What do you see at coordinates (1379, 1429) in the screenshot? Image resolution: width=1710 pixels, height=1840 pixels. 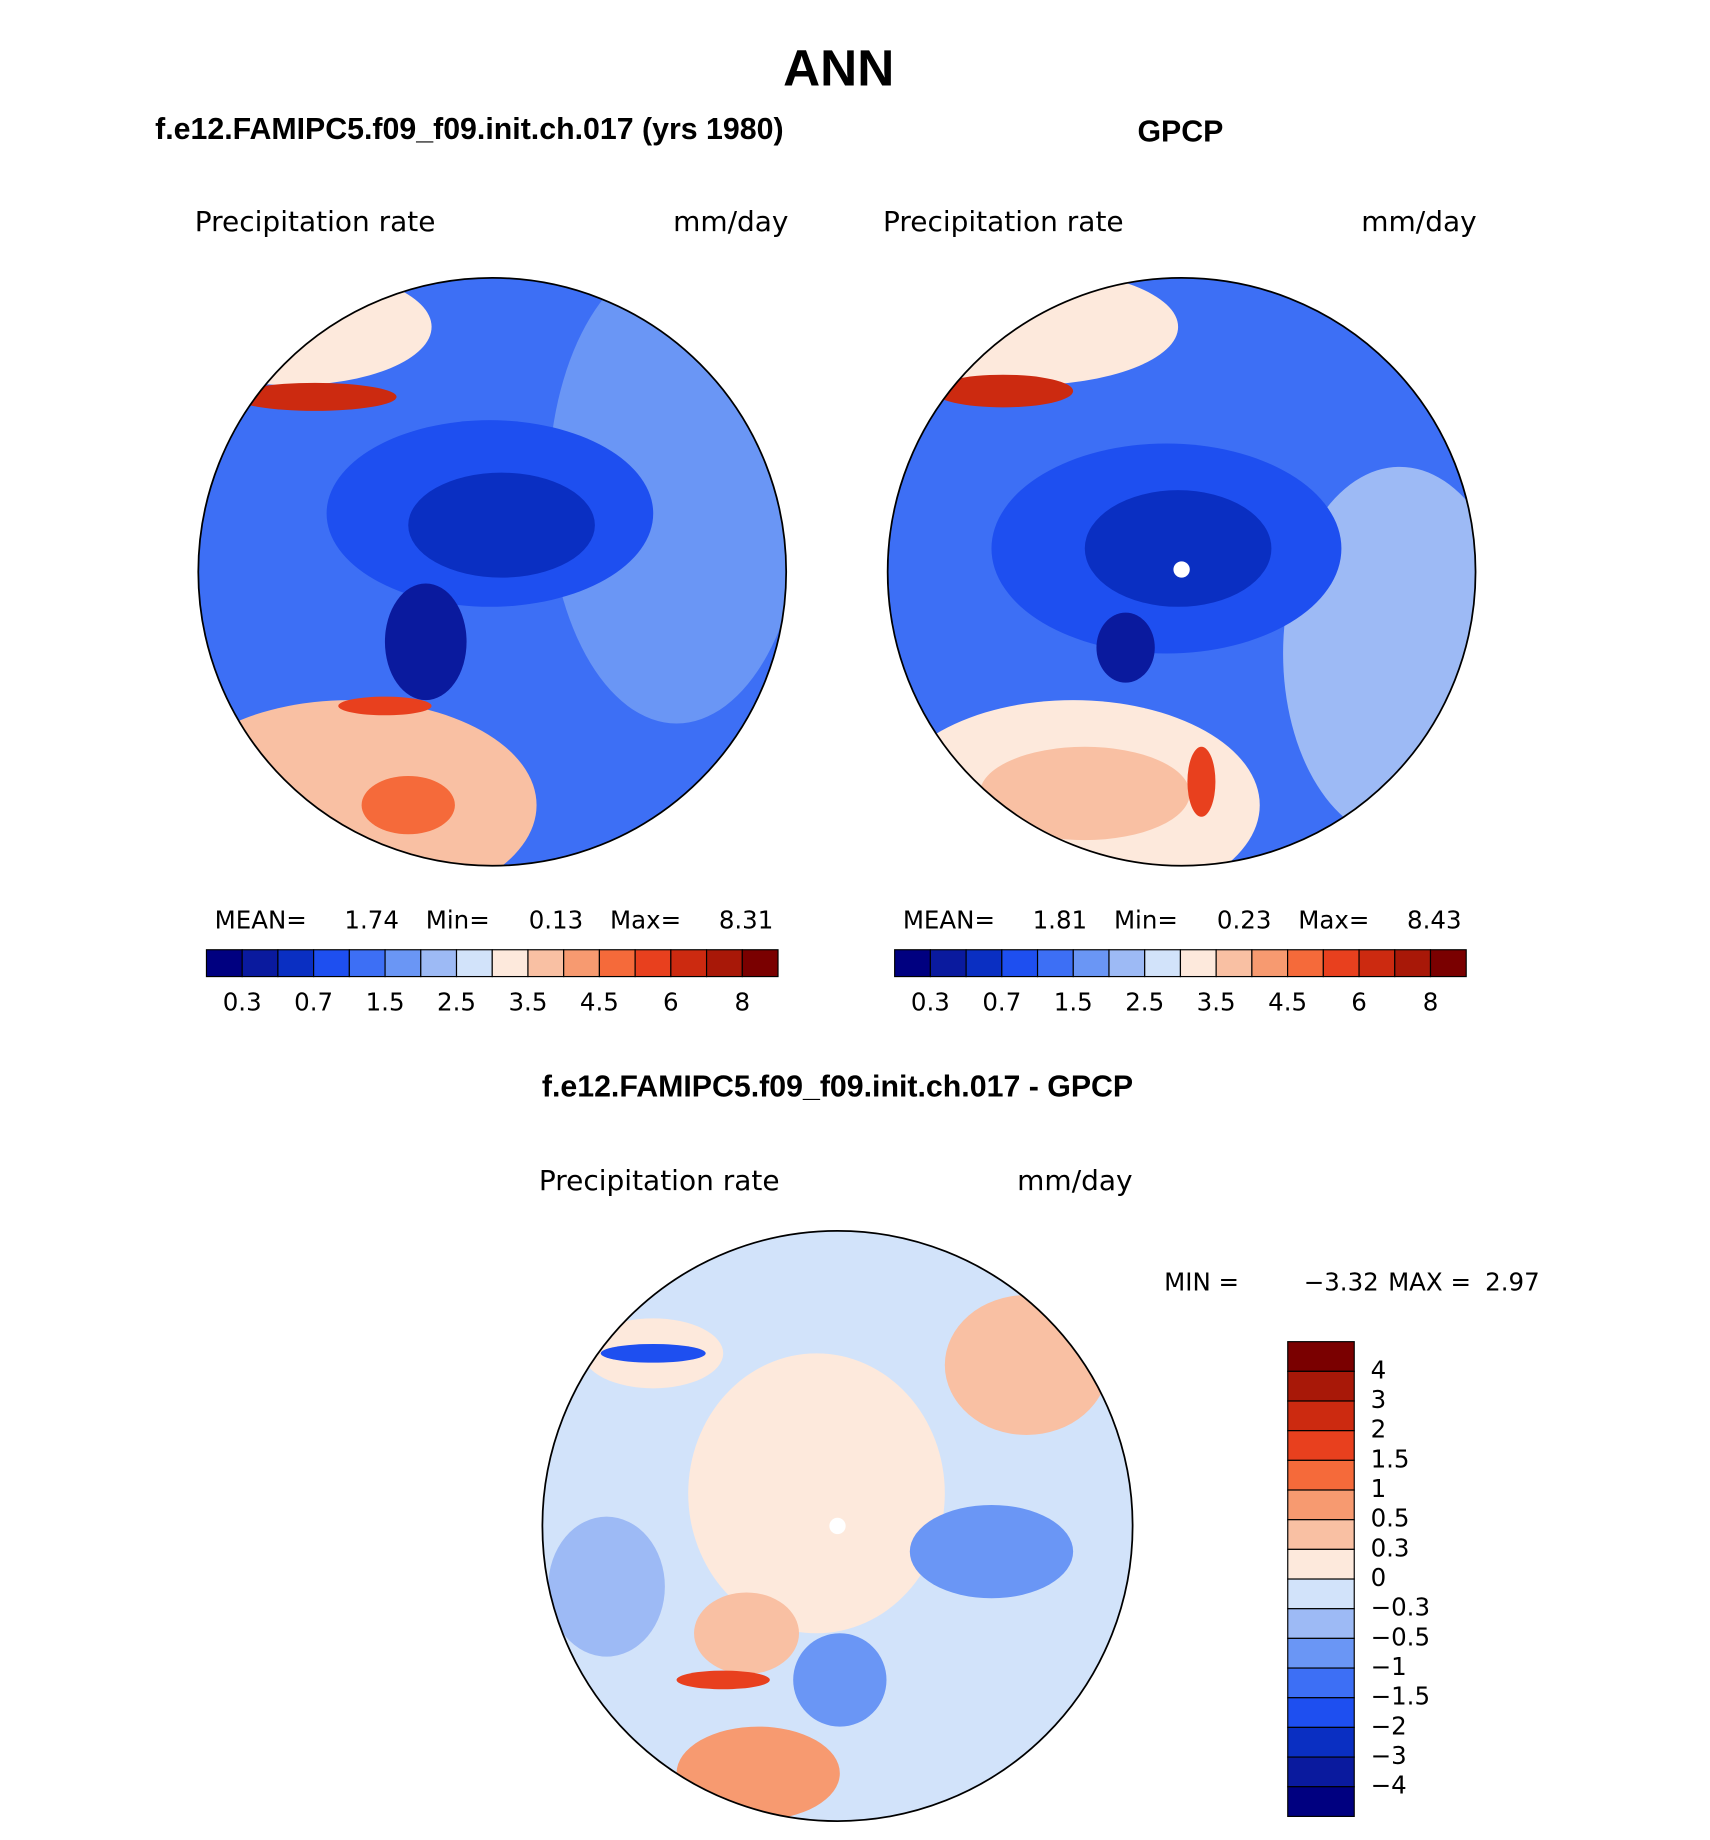 I see `colorbar-label: 2` at bounding box center [1379, 1429].